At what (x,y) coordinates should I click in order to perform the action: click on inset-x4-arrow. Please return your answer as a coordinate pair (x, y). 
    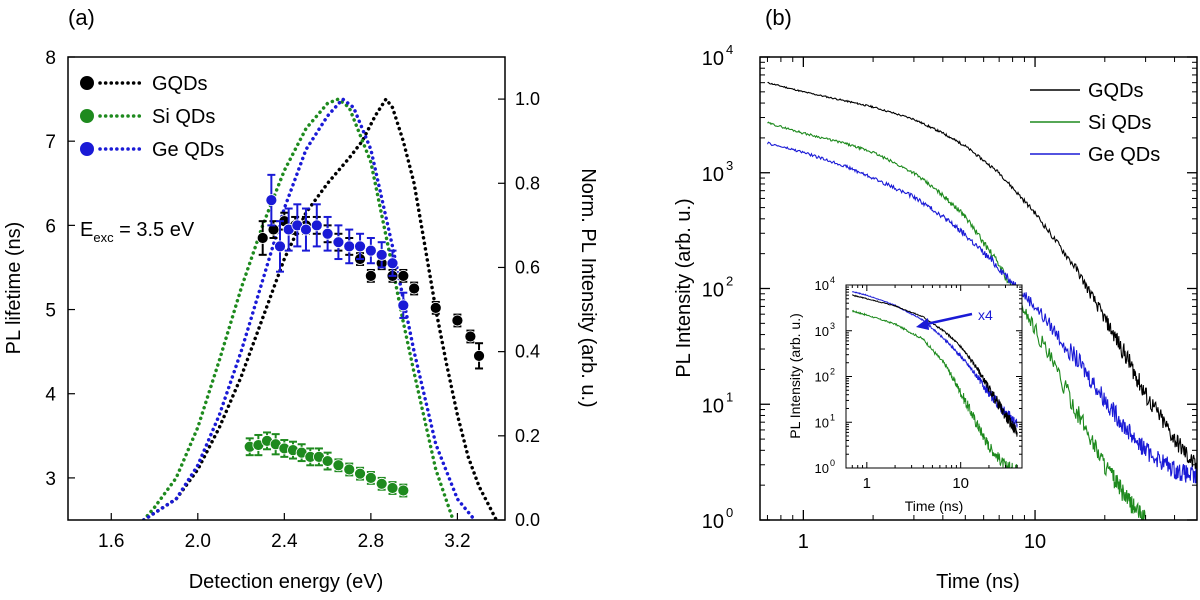
    Looking at the image, I should click on (947, 319).